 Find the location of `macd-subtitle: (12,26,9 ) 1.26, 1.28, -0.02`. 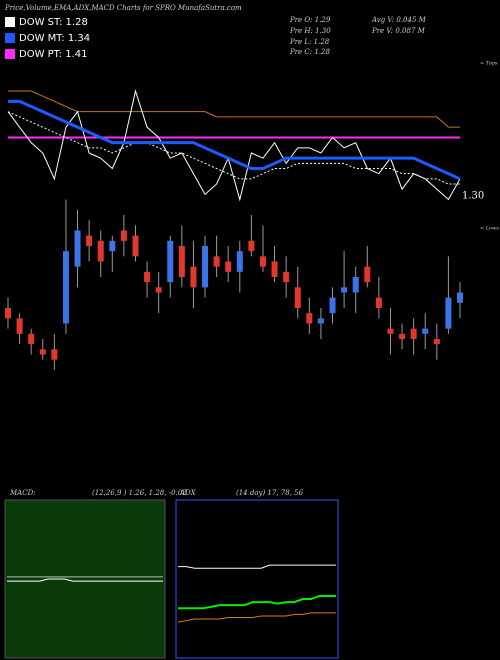

macd-subtitle: (12,26,9 ) 1.26, 1.28, -0.02 is located at coordinates (139, 493).